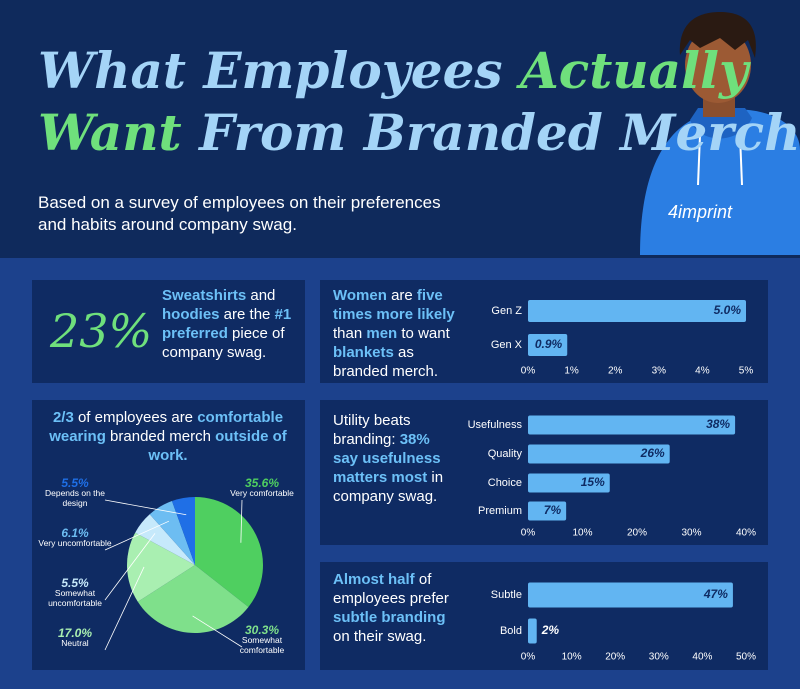 The width and height of the screenshot is (800, 689). What do you see at coordinates (691, 533) in the screenshot?
I see `x-tick-label: 30%` at bounding box center [691, 533].